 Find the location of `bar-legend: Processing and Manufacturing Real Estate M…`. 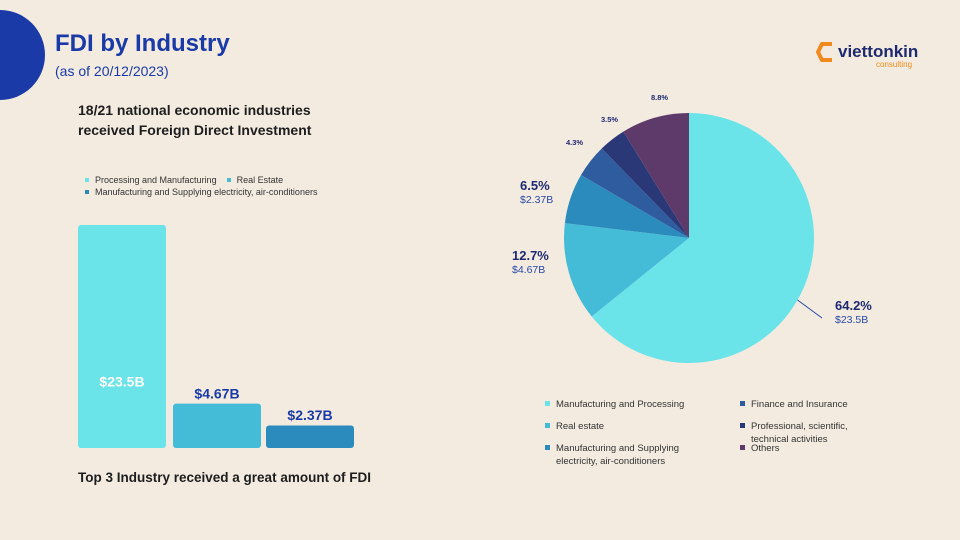

bar-legend: Processing and Manufacturing Real Estate M… is located at coordinates (225, 186).